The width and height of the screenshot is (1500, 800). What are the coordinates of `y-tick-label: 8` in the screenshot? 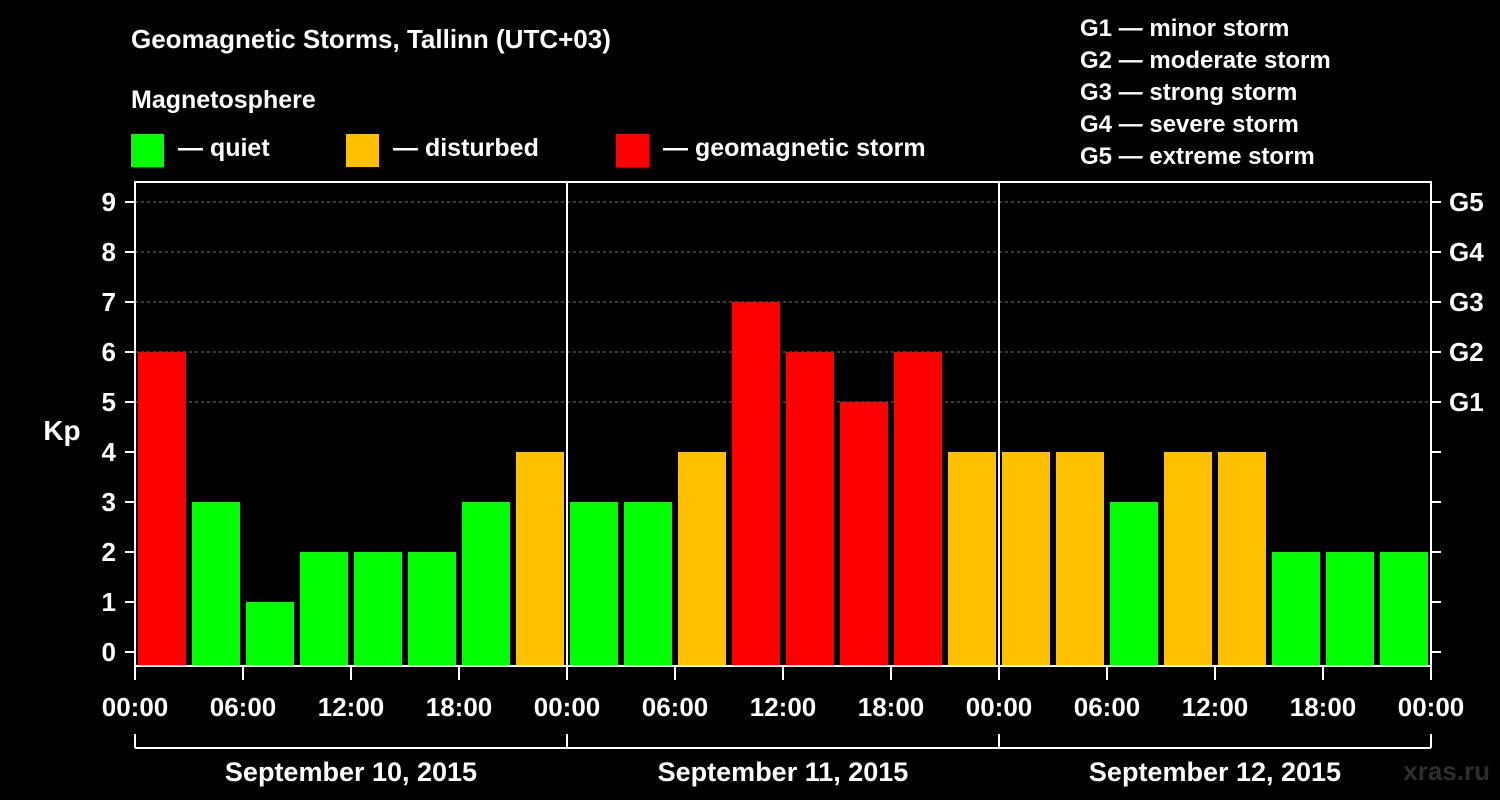 It's located at (109, 252).